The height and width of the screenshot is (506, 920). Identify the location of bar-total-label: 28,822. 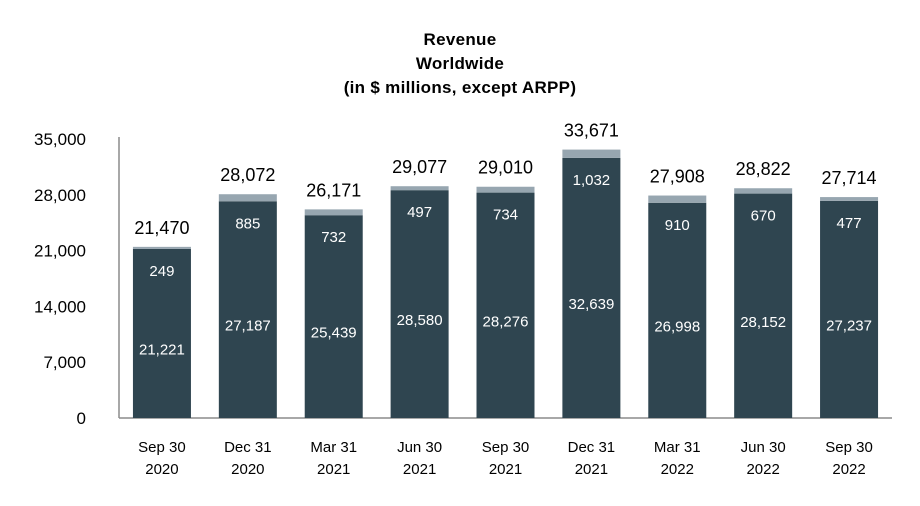
(763, 169).